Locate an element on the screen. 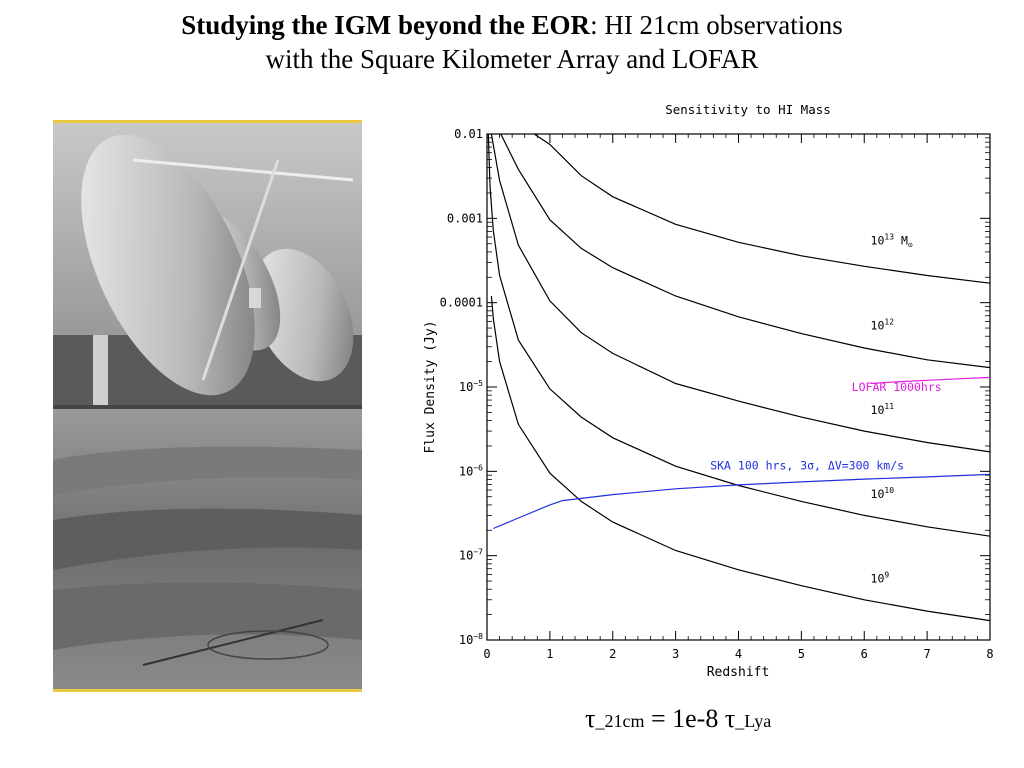 This screenshot has width=1024, height=768. formula-middle: = 1e-8 is located at coordinates (684, 718).